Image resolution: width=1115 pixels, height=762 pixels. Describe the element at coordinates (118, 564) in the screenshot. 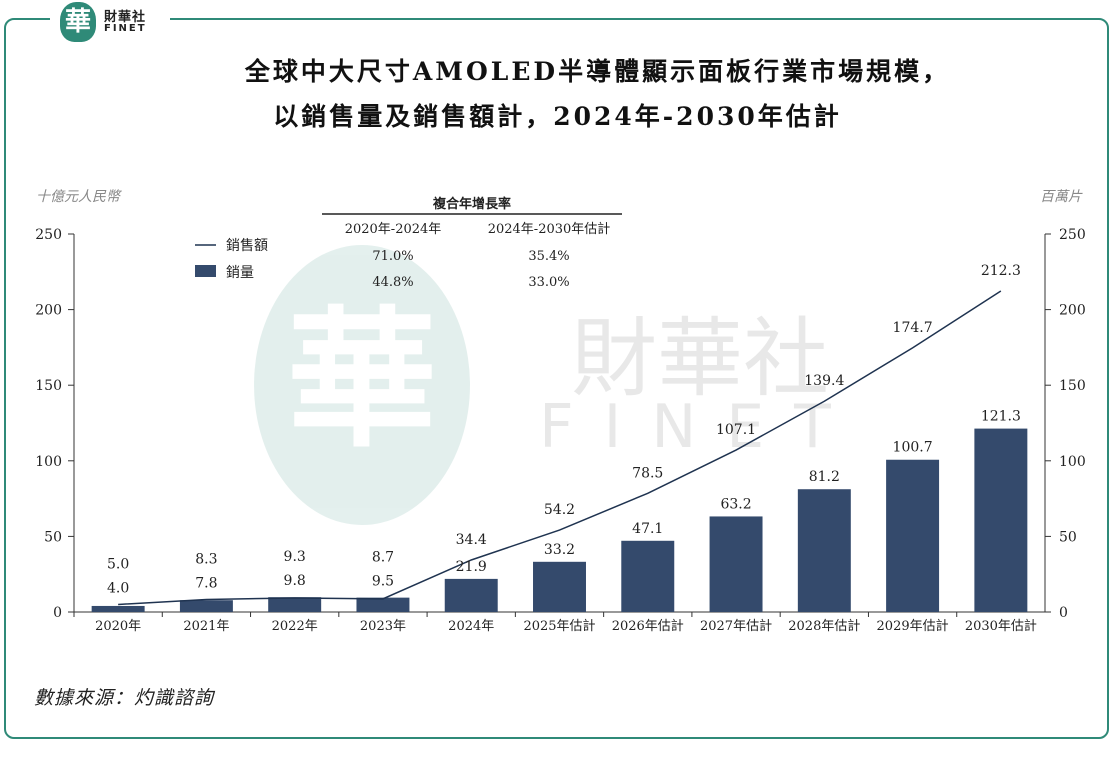

I see `revenue-value-label: 5.0` at that location.